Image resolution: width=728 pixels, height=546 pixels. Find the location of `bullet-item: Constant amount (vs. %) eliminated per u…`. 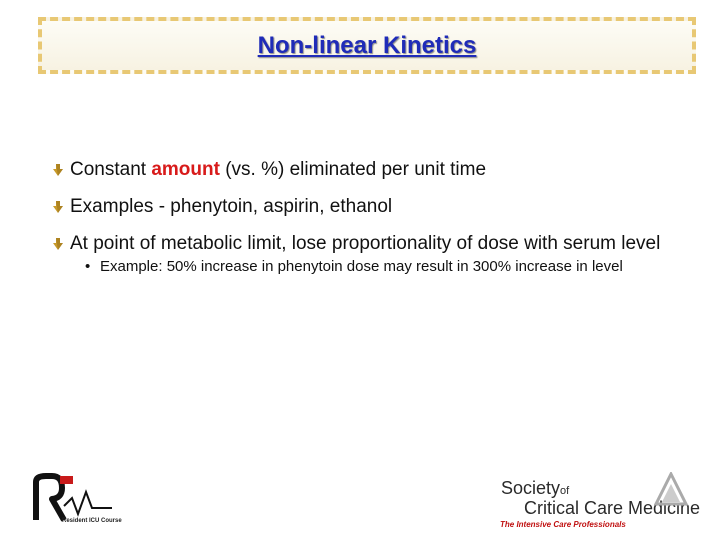

bullet-item: Constant amount (vs. %) eliminated per u… is located at coordinates (370, 169).